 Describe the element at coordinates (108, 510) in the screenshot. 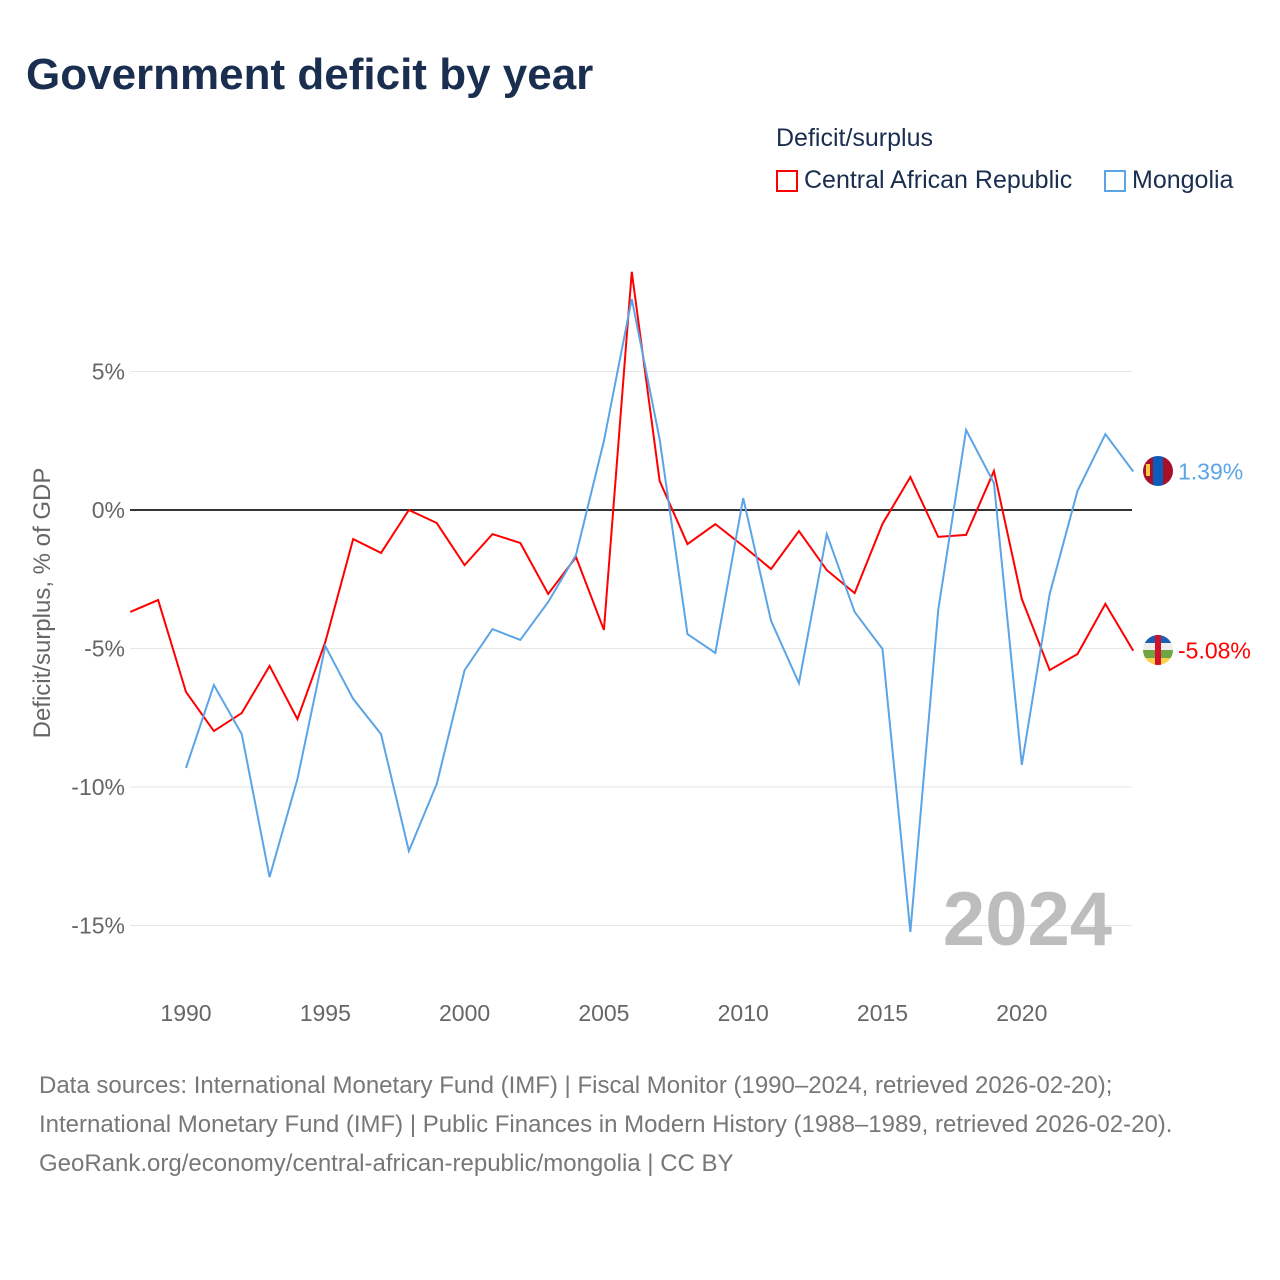

I see `y-tick-label: 0%` at that location.